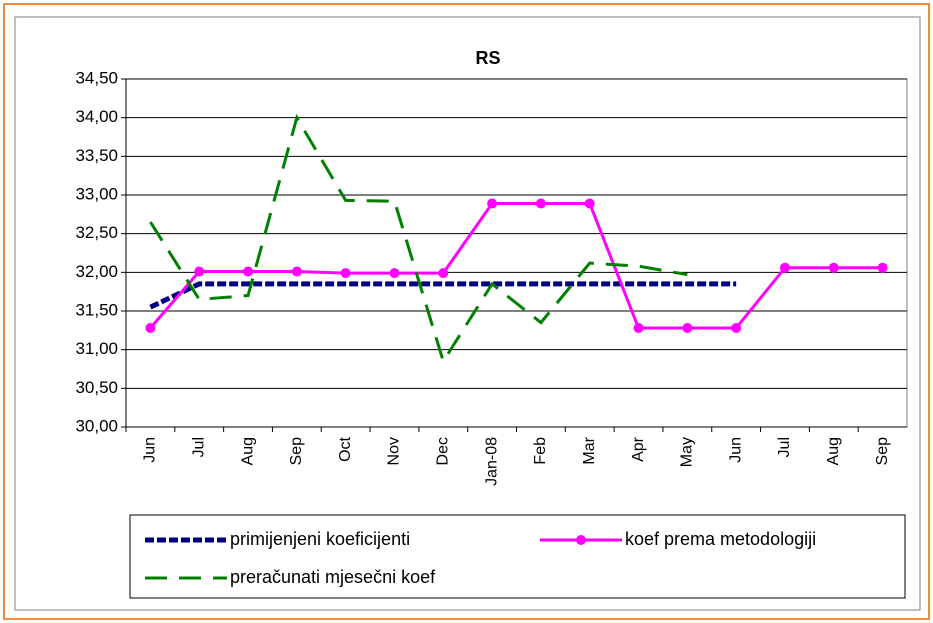  I want to click on y-tick-label: 33,00, so click(96, 193).